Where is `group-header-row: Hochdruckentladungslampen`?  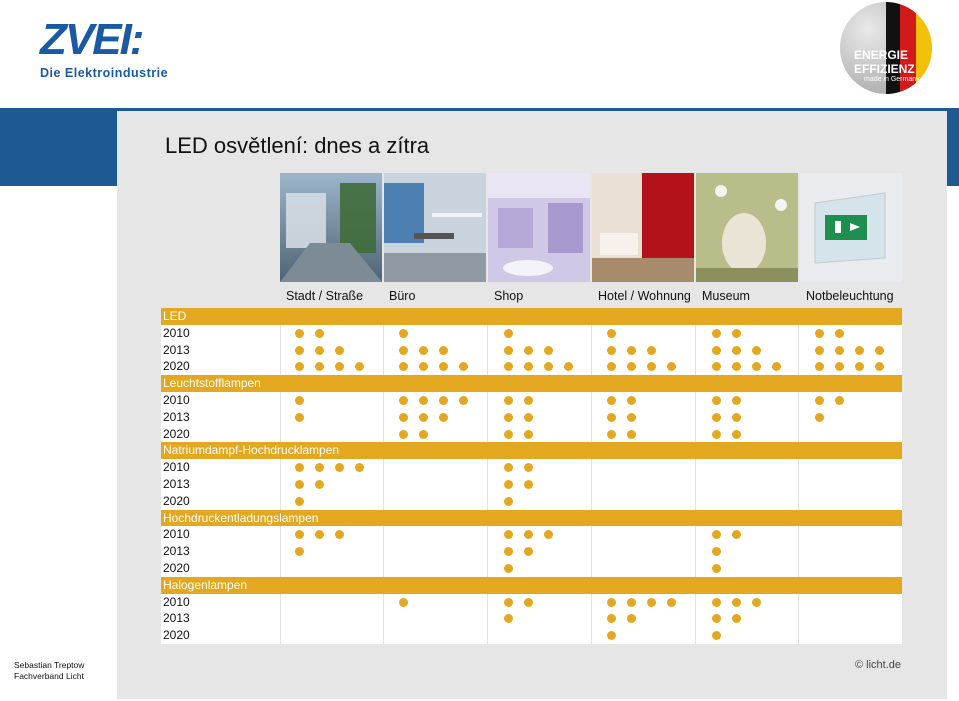
group-header-row: Hochdruckentladungslampen is located at coordinates (531, 518).